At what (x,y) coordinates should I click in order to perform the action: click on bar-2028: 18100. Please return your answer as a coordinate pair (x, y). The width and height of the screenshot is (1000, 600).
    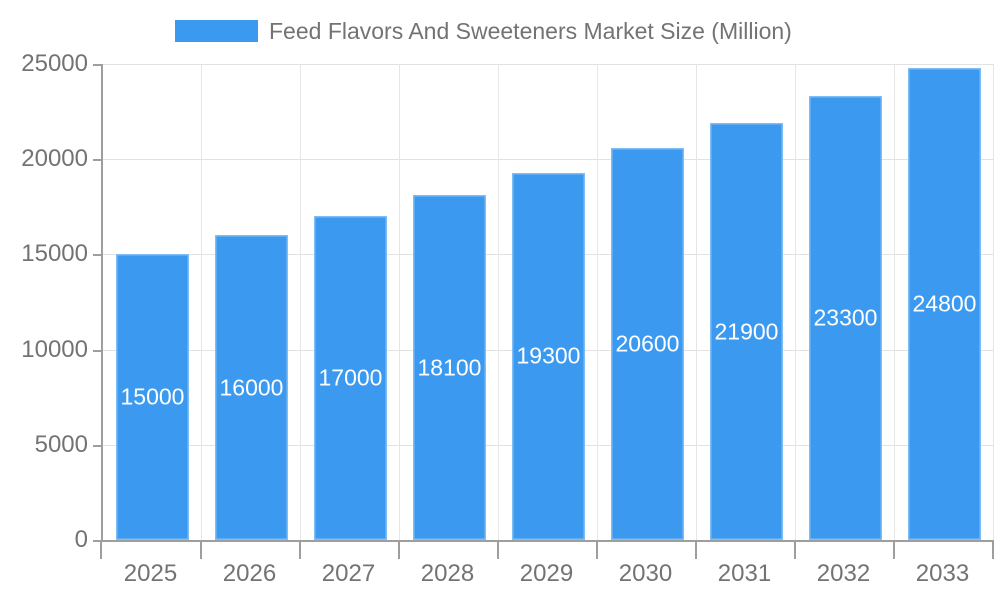
    Looking at the image, I should click on (449, 367).